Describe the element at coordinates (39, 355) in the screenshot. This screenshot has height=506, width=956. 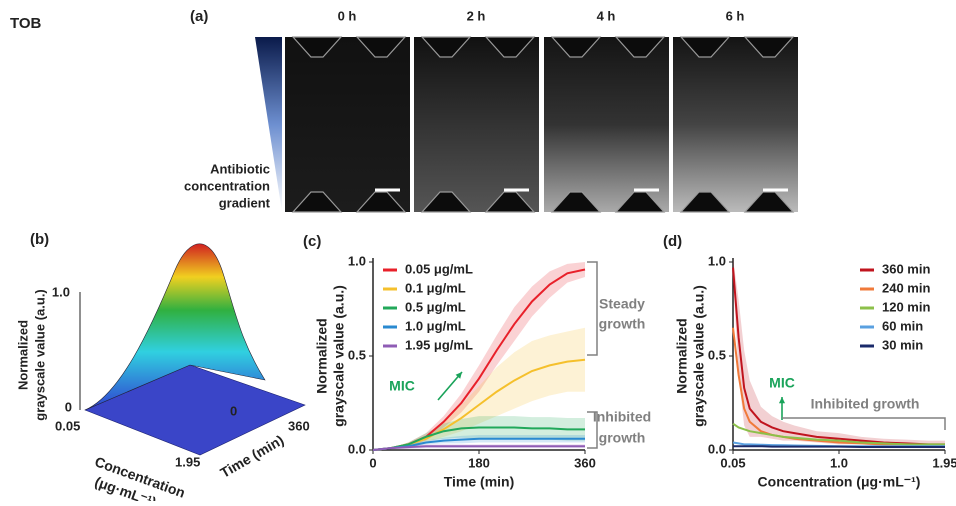
I see `axis-title: grayscale value (a.u.)` at that location.